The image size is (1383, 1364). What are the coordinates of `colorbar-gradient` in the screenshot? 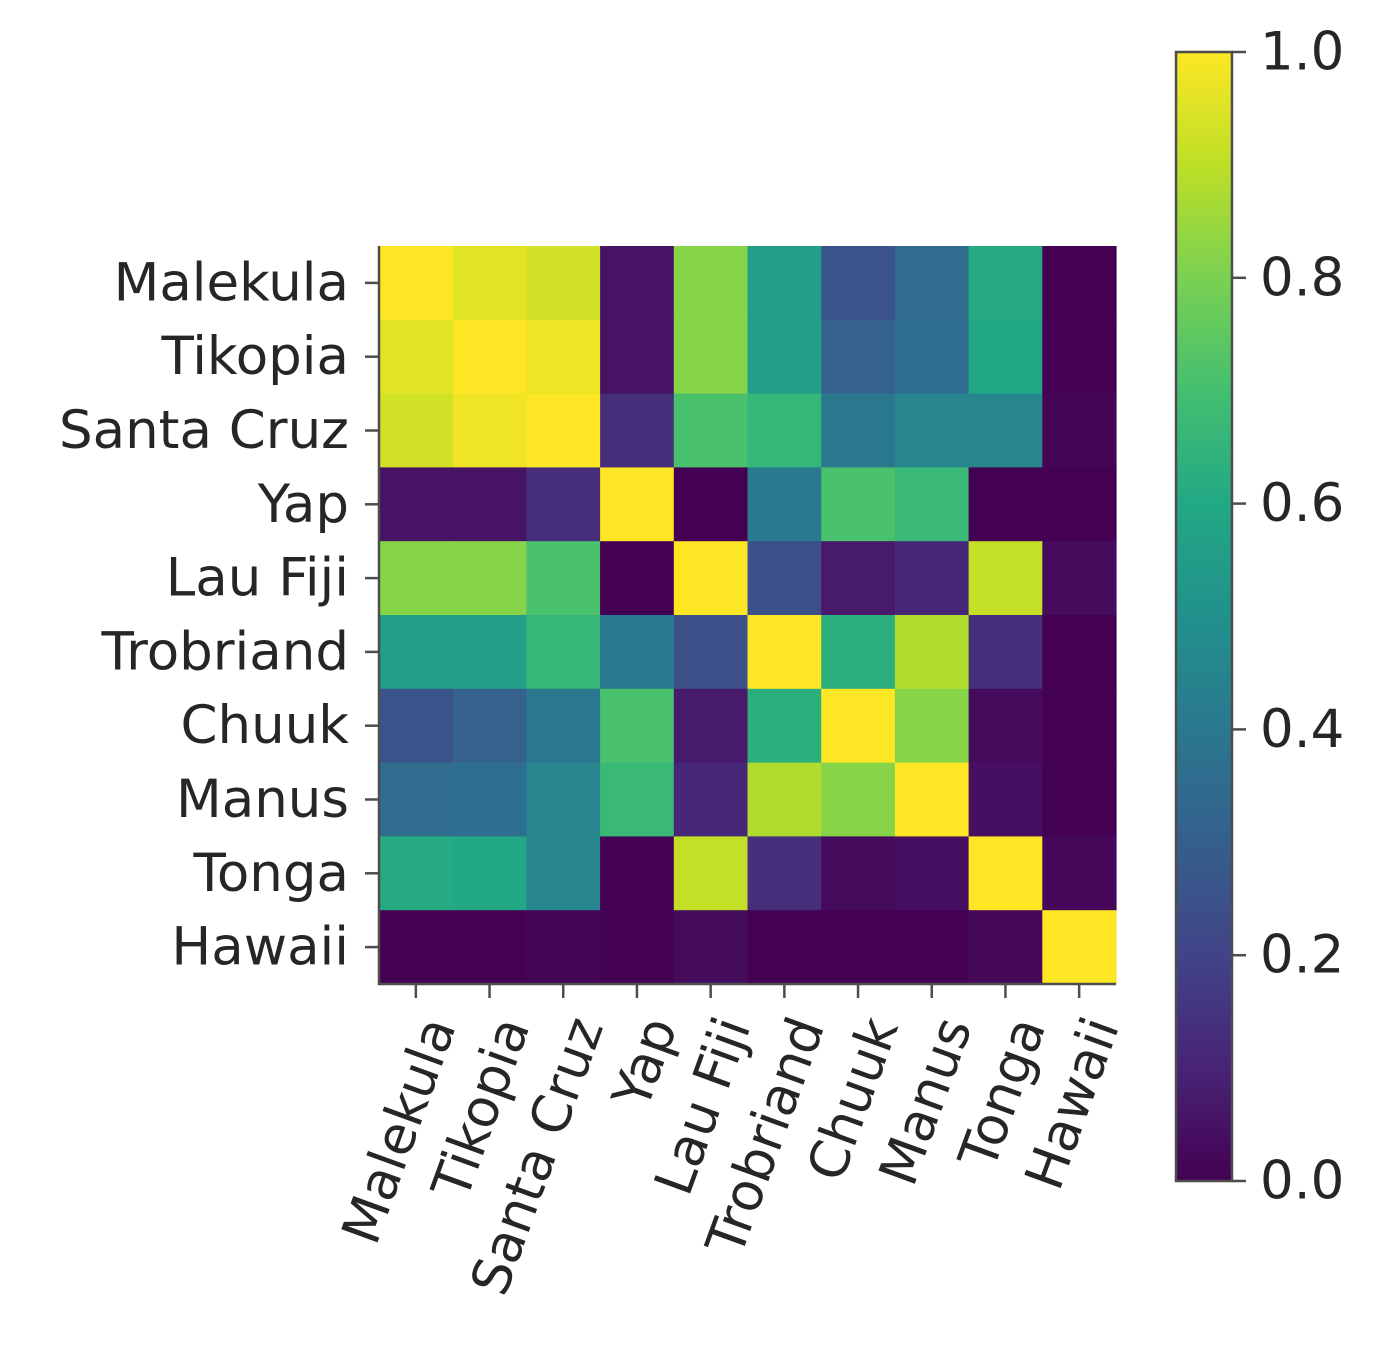 It's located at (1204, 616).